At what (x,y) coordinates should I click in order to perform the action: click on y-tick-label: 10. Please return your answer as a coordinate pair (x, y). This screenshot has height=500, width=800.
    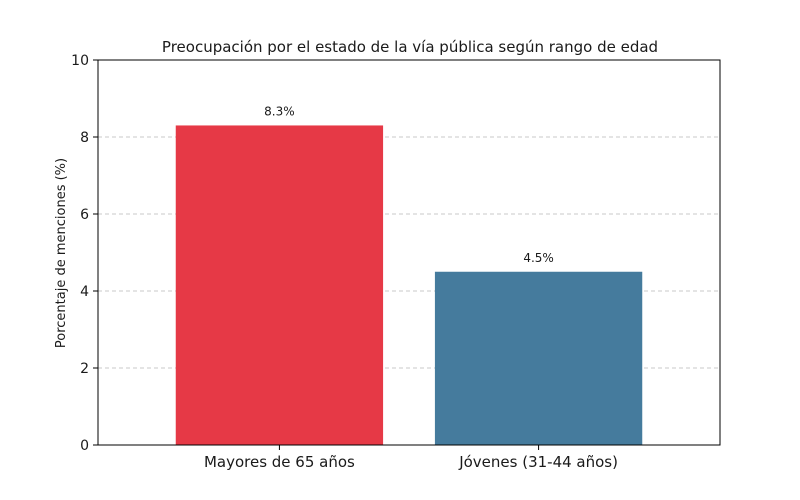
    Looking at the image, I should click on (80, 61).